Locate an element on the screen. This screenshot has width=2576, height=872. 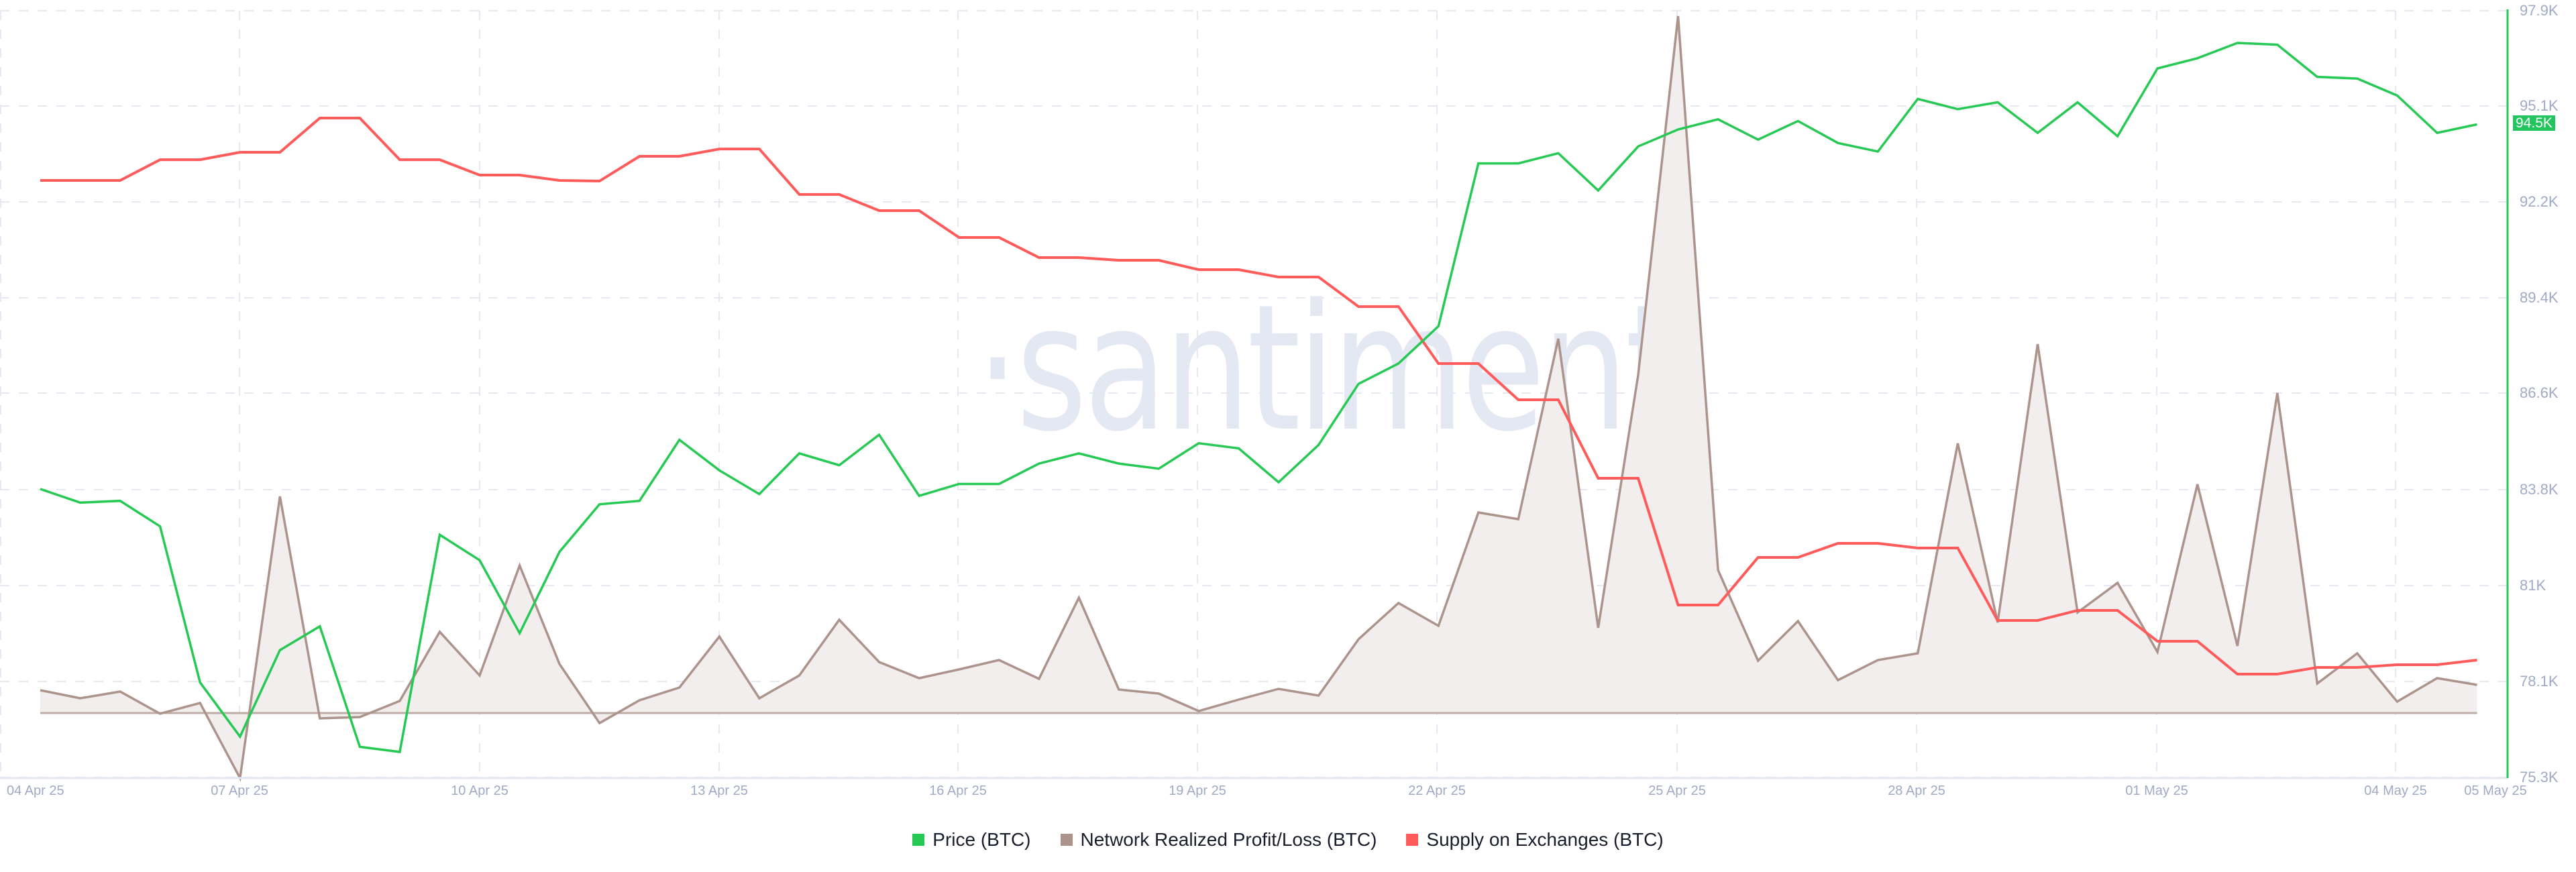
profit-loss-swatch-icon is located at coordinates (1066, 840).